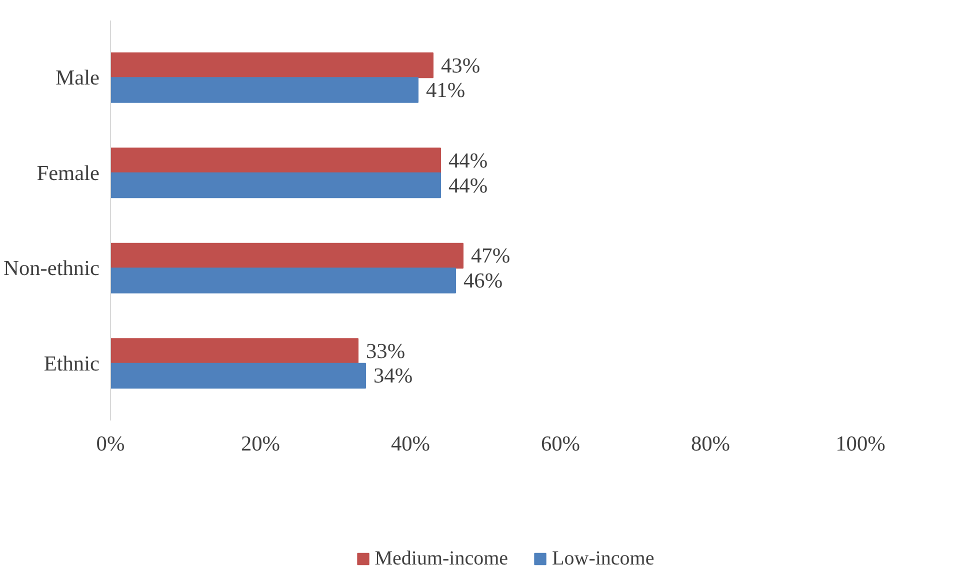  I want to click on x-tick-label: 0%, so click(110, 444).